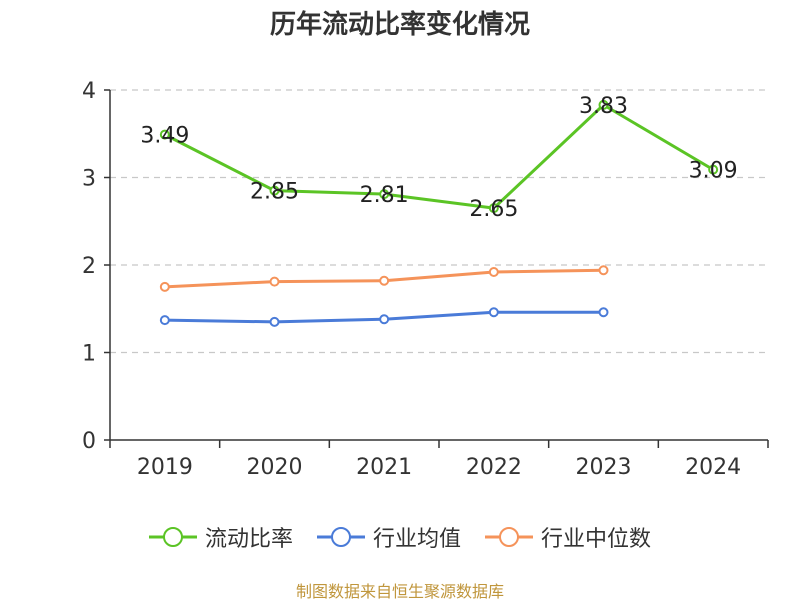 This screenshot has width=800, height=602. I want to click on legend-label: 流动比率, so click(248, 539).